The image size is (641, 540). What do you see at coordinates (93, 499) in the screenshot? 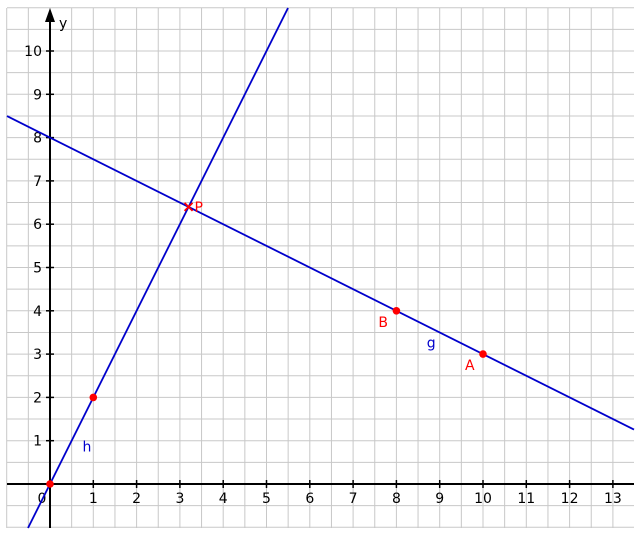
I see `x-tick-label: 1` at bounding box center [93, 499].